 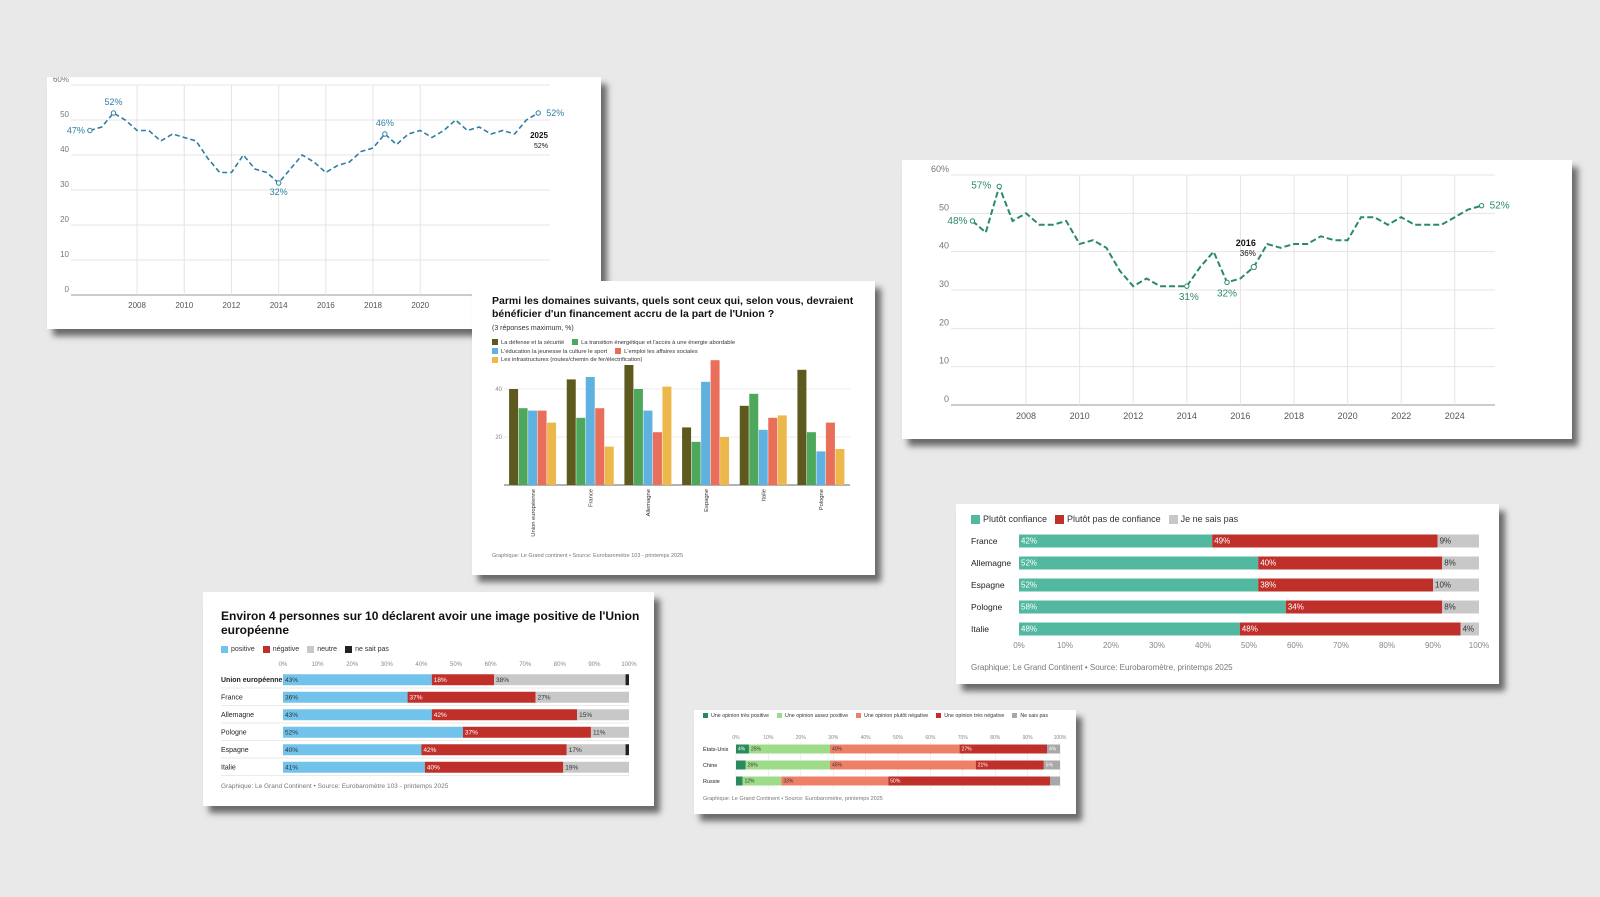 I want to click on bar-chart-legend-label: La défense et la sécurité, so click(x=533, y=343).